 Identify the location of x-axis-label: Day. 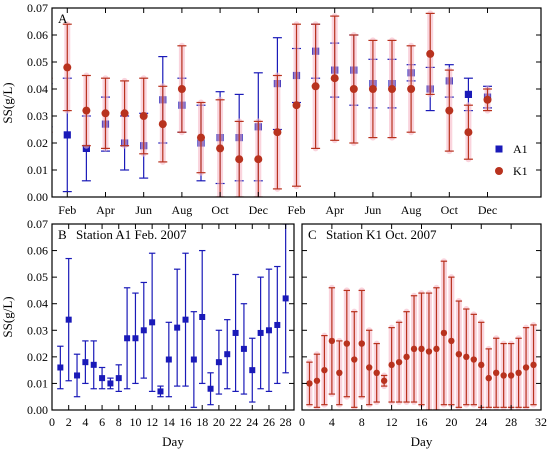
(422, 441).